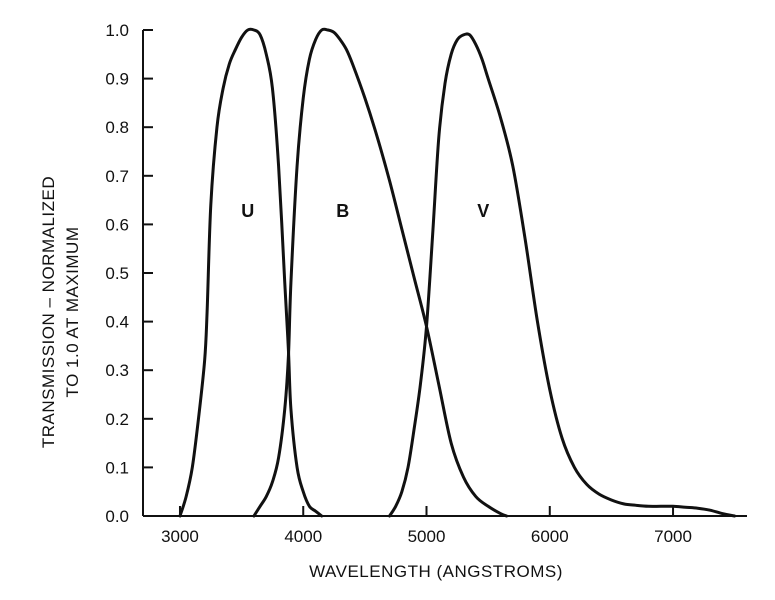  What do you see at coordinates (436, 571) in the screenshot?
I see `x-axis-label: WAVELENGTH (ANGSTROMS)` at bounding box center [436, 571].